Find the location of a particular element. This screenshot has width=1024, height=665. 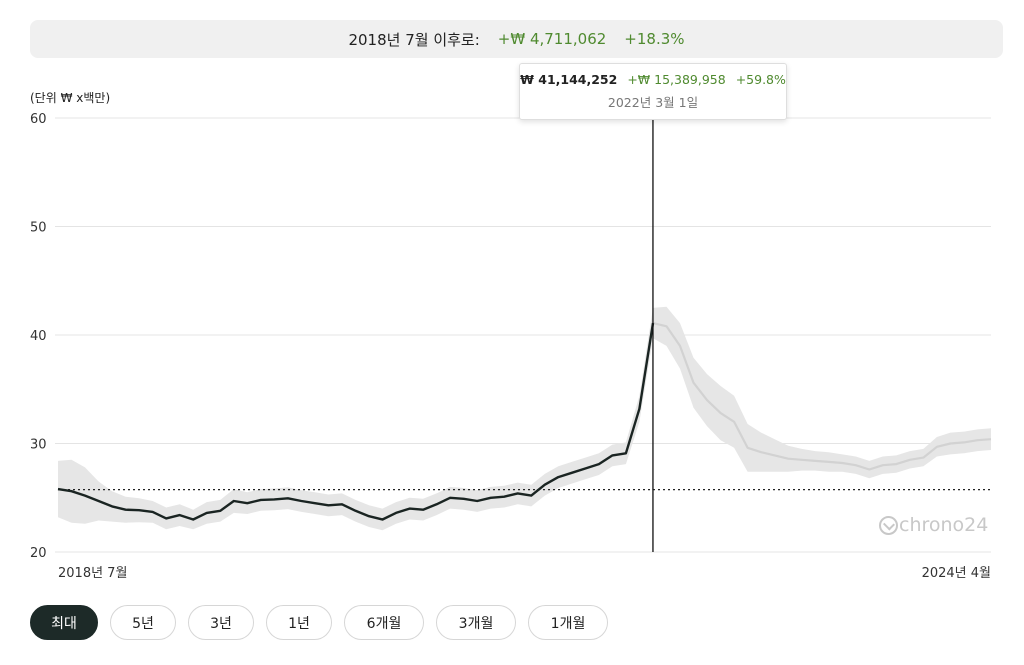

summary-percent: +18.3% is located at coordinates (654, 39).